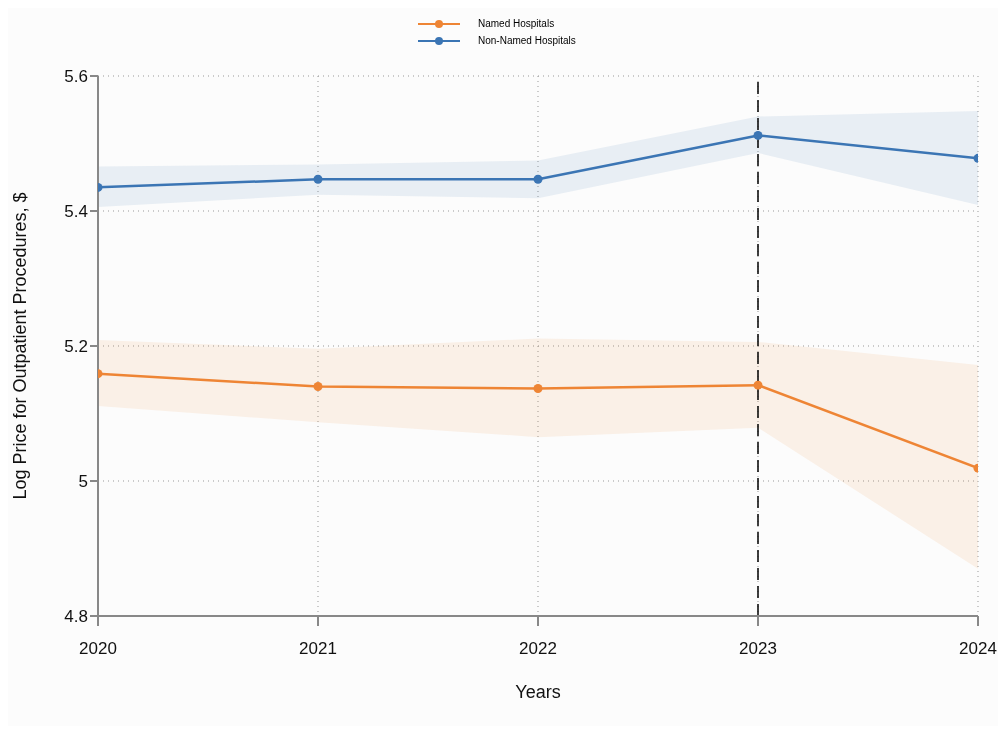  I want to click on legend-label: Named Hospitals, so click(516, 23).